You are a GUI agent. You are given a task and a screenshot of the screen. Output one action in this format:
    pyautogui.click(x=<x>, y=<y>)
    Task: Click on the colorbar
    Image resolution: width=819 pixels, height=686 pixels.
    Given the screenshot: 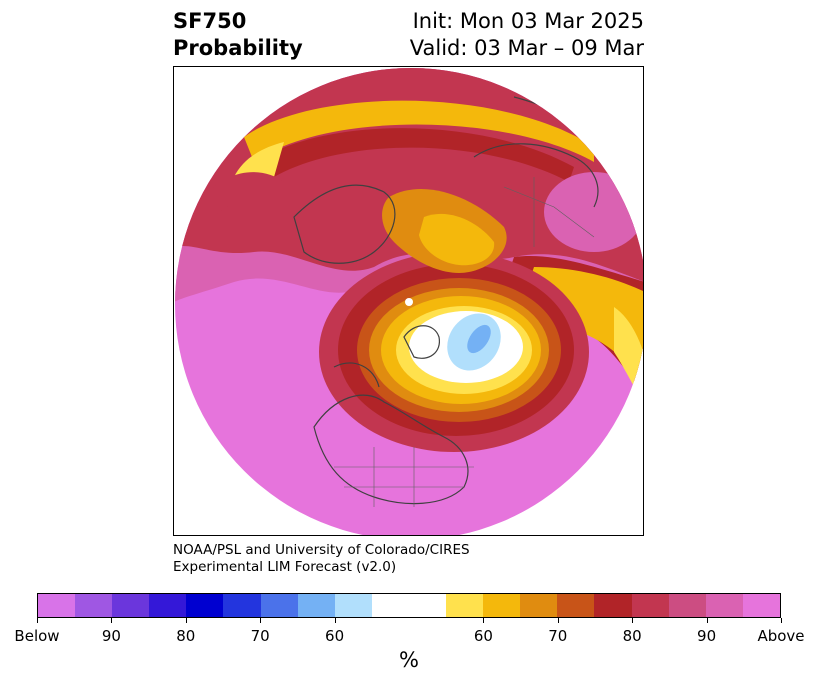 What is the action you would take?
    pyautogui.click(x=409, y=605)
    